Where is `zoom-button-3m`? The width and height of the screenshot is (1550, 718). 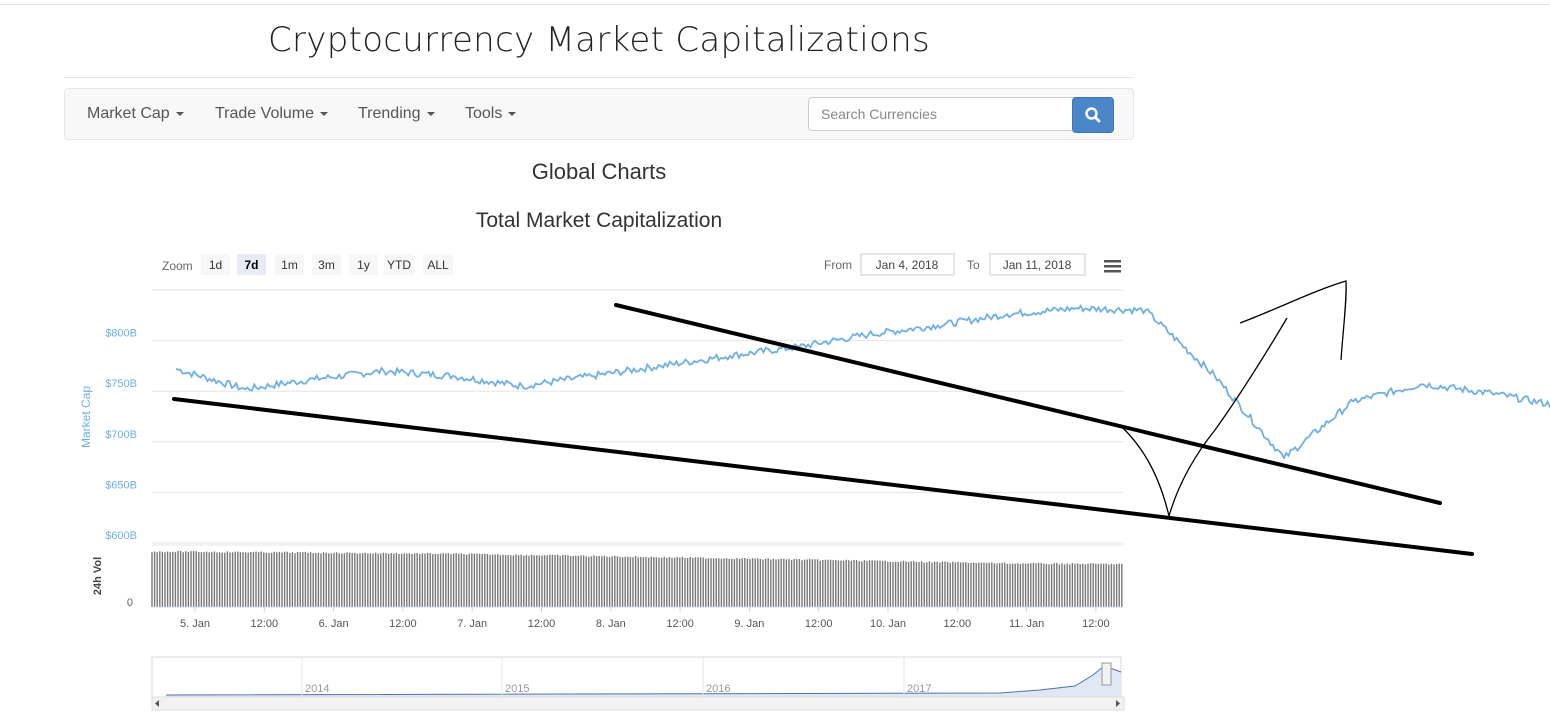 zoom-button-3m is located at coordinates (326, 264).